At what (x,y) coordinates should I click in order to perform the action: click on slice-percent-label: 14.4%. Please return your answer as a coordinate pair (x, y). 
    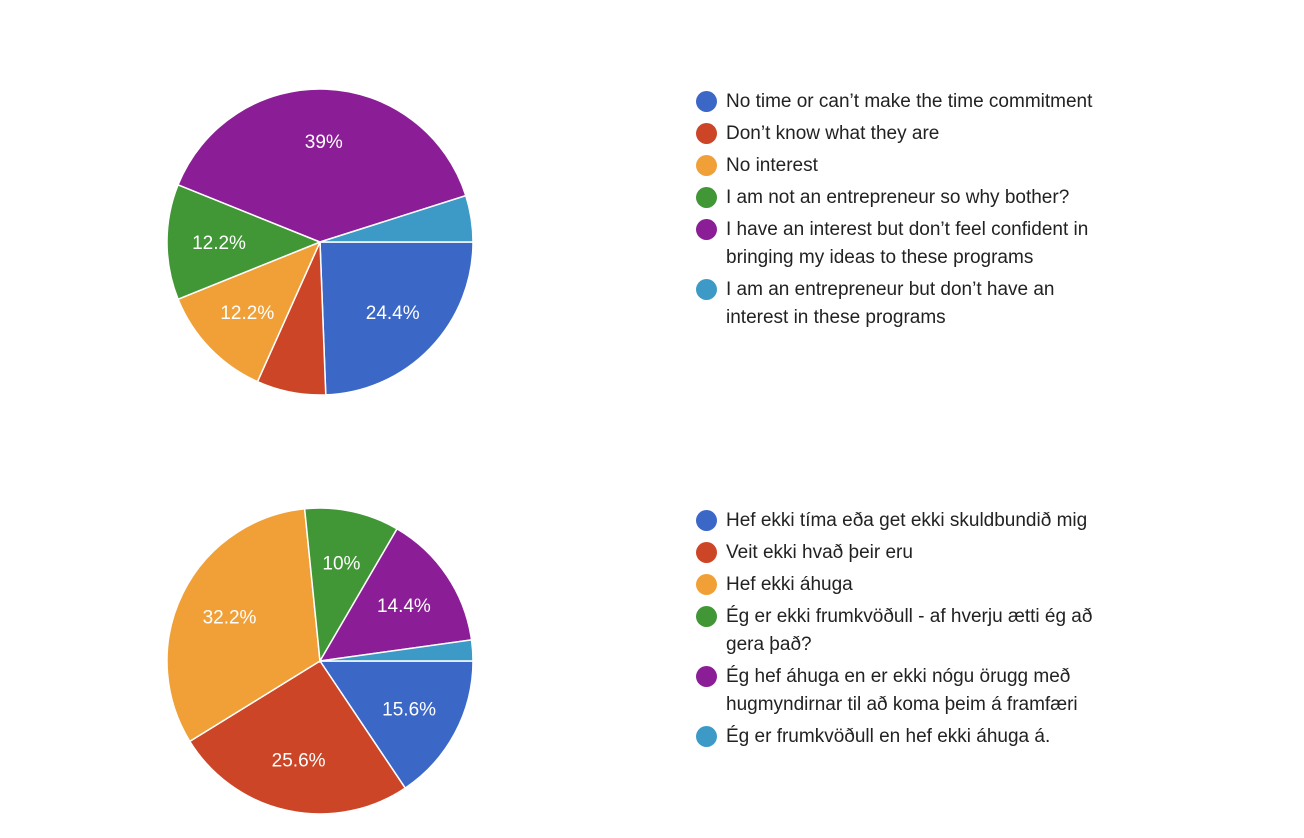
    Looking at the image, I should click on (404, 606).